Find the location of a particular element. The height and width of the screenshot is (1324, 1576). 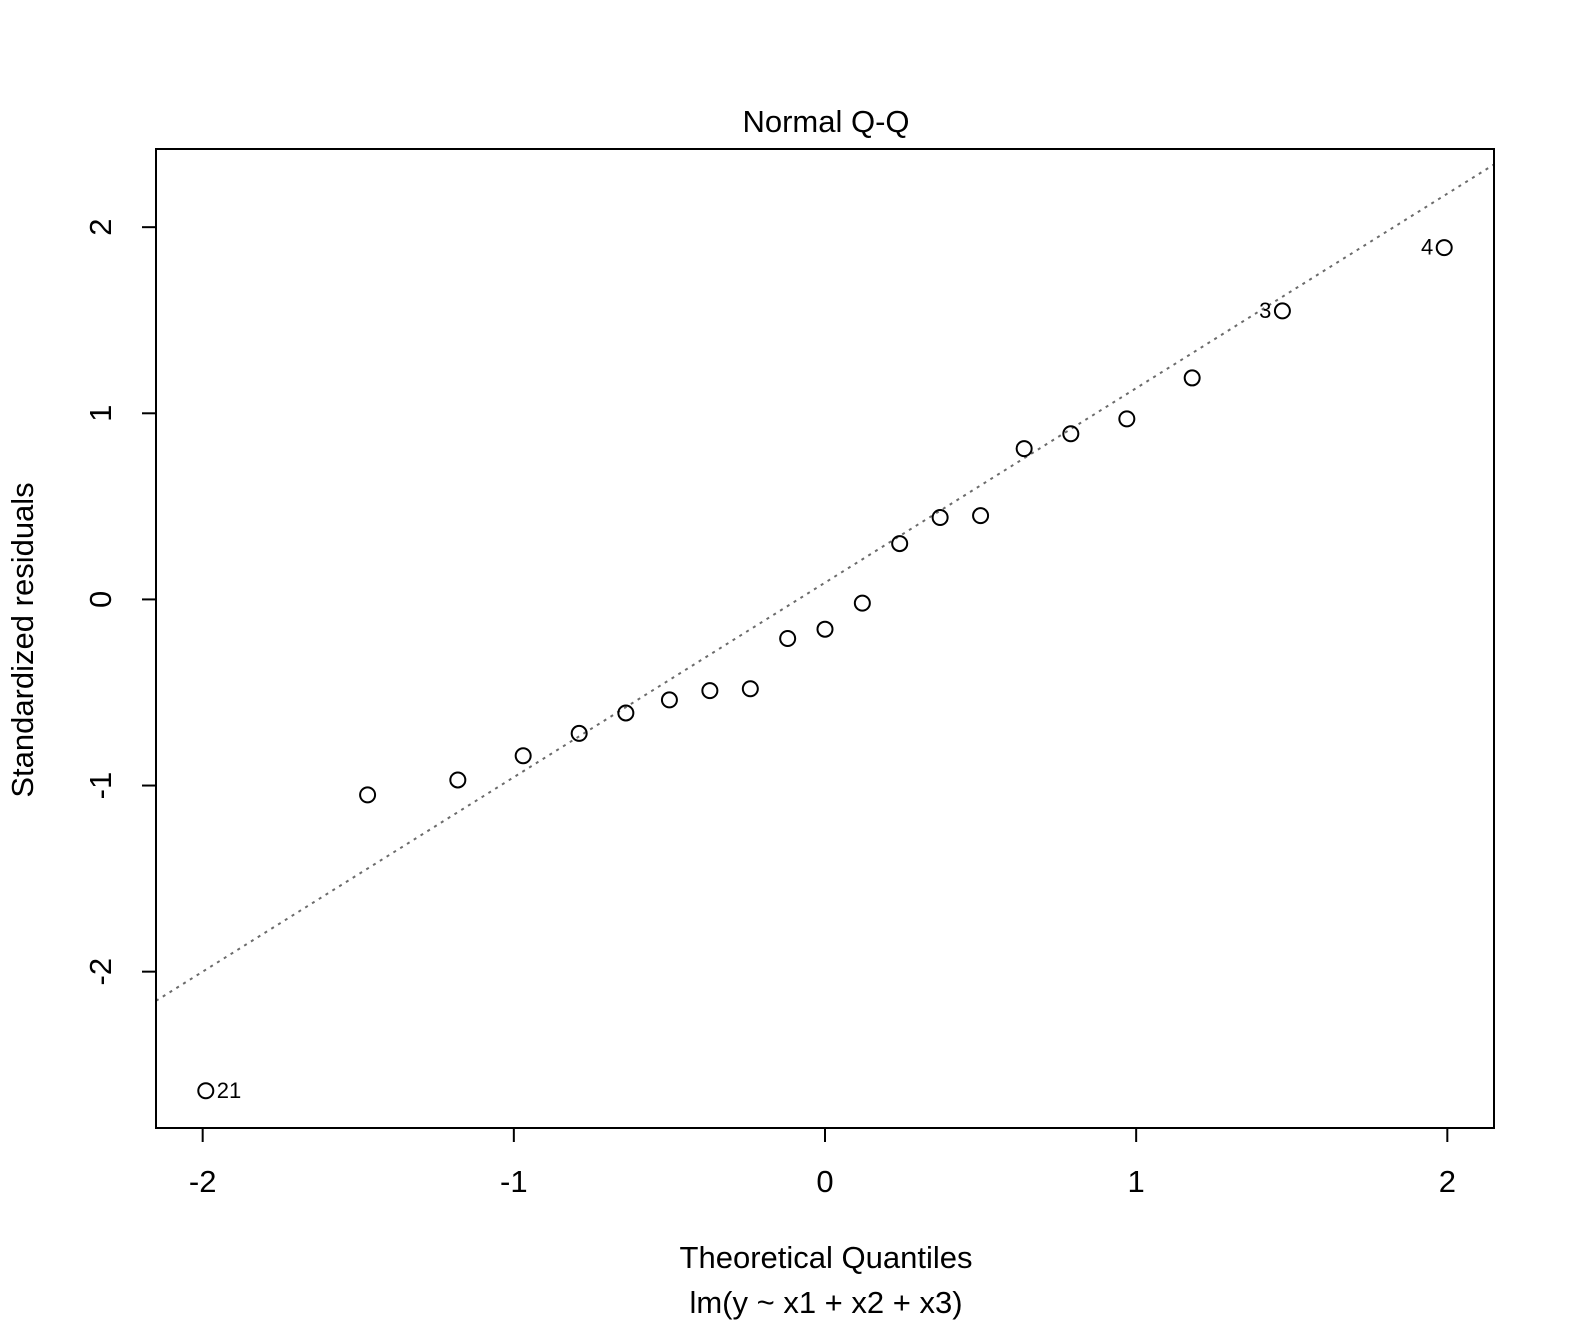

x-tick-label: 0 is located at coordinates (824, 1181).